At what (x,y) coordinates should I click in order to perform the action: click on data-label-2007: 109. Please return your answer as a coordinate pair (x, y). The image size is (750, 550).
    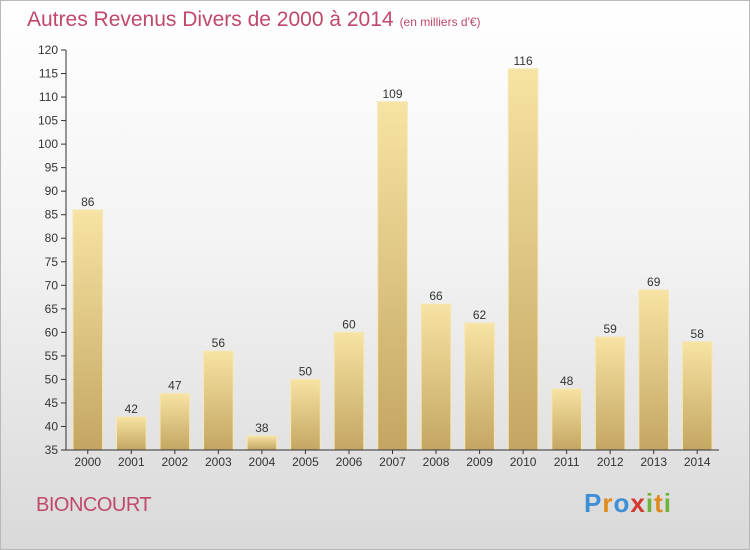
    Looking at the image, I should click on (392, 94).